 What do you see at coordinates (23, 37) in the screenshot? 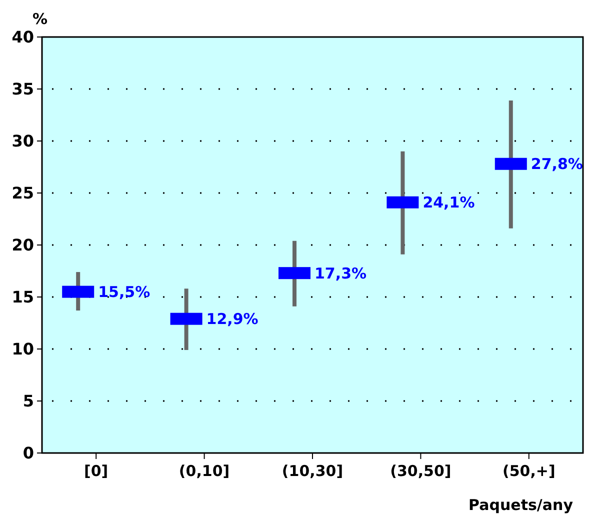
I see `y-tick-label: 40` at bounding box center [23, 37].